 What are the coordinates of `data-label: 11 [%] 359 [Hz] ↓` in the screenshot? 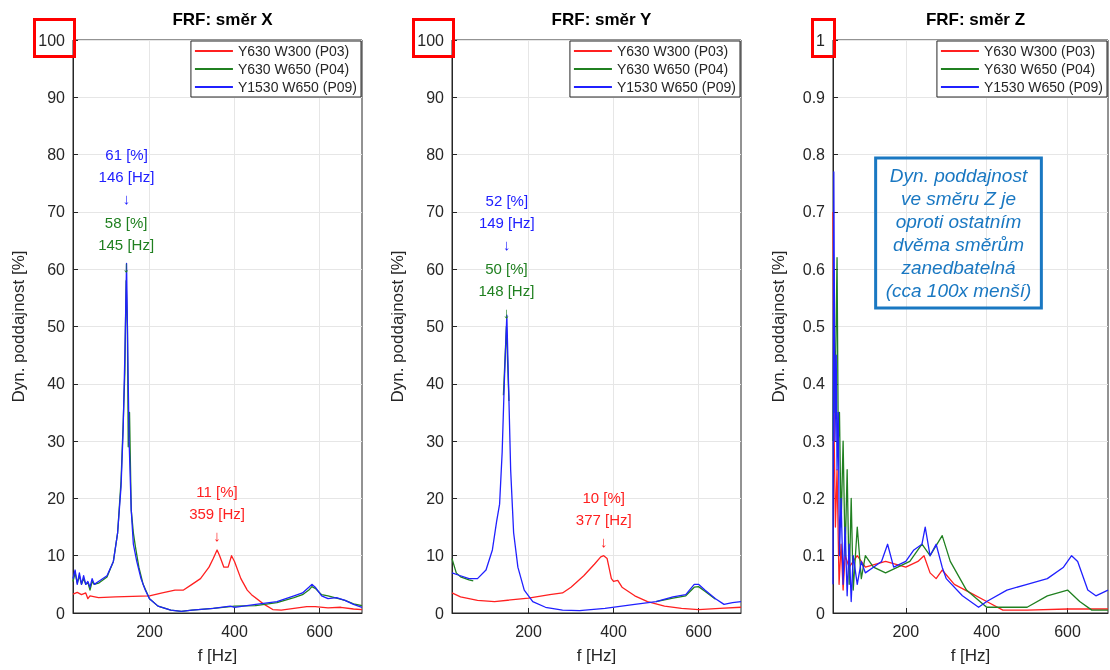 It's located at (217, 514).